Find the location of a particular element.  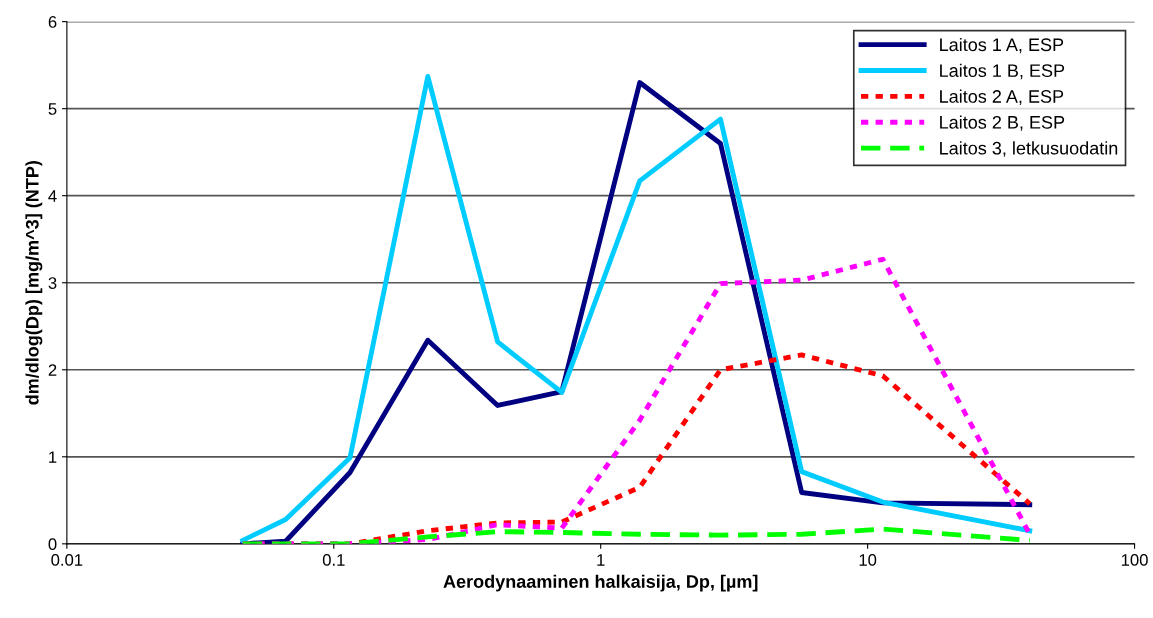

y-tick-label: 2 is located at coordinates (52, 370).